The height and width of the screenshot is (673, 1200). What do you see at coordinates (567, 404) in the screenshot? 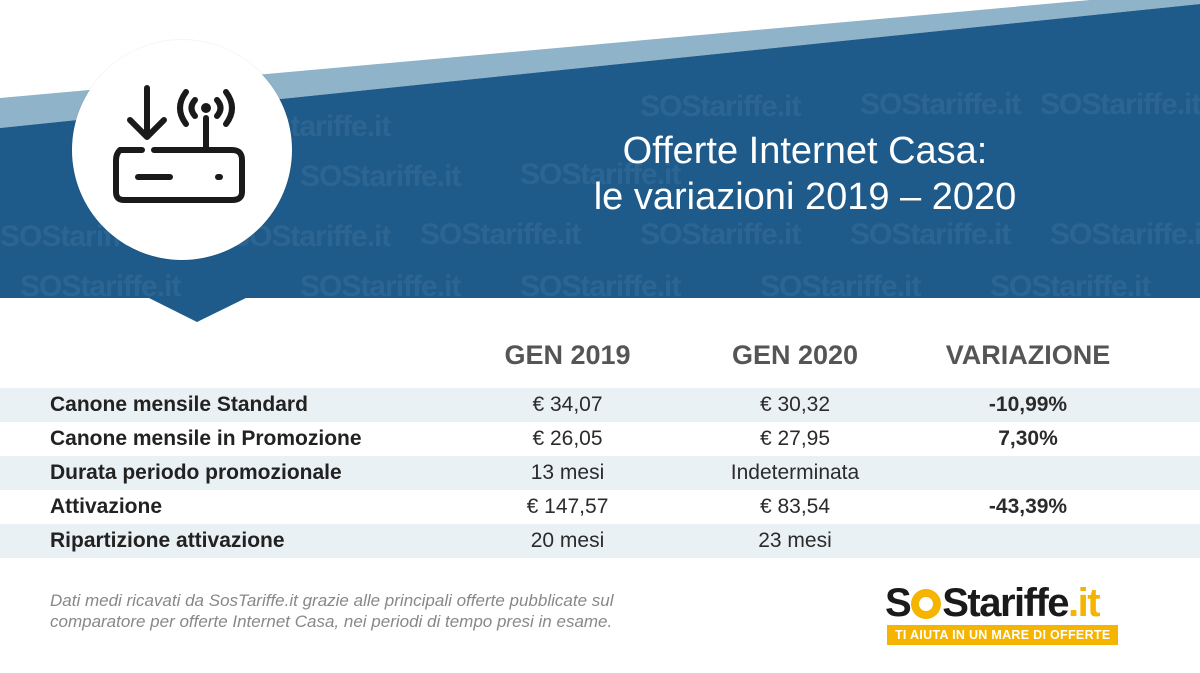
I see `cell-gen-2019: € 34,07` at bounding box center [567, 404].